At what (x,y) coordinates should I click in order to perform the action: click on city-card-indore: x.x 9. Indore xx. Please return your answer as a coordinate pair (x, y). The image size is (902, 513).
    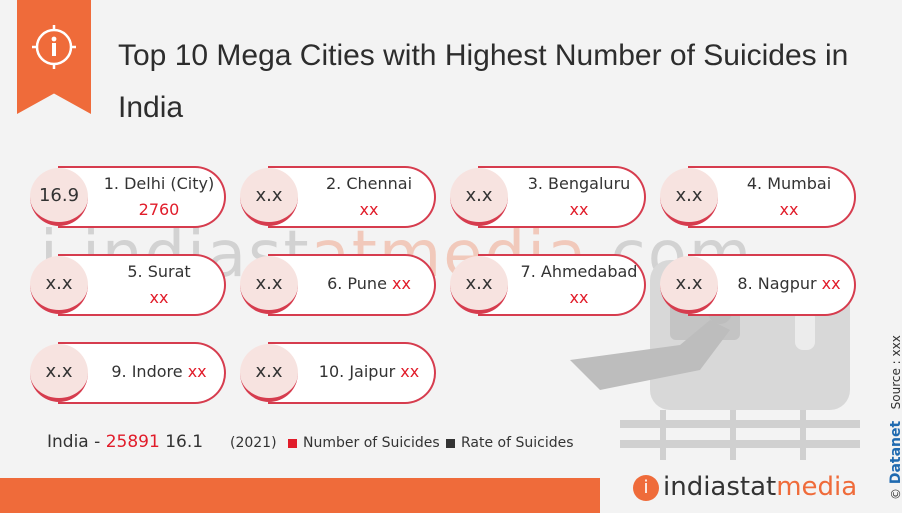
    Looking at the image, I should click on (129, 373).